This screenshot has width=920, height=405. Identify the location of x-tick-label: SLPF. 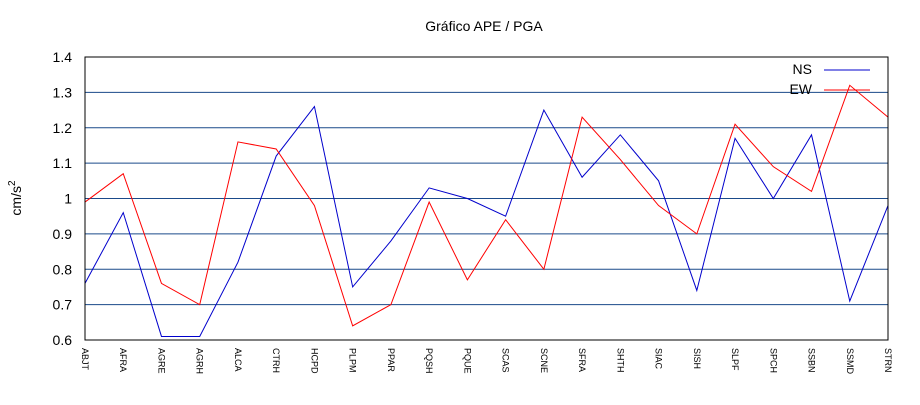
(735, 359).